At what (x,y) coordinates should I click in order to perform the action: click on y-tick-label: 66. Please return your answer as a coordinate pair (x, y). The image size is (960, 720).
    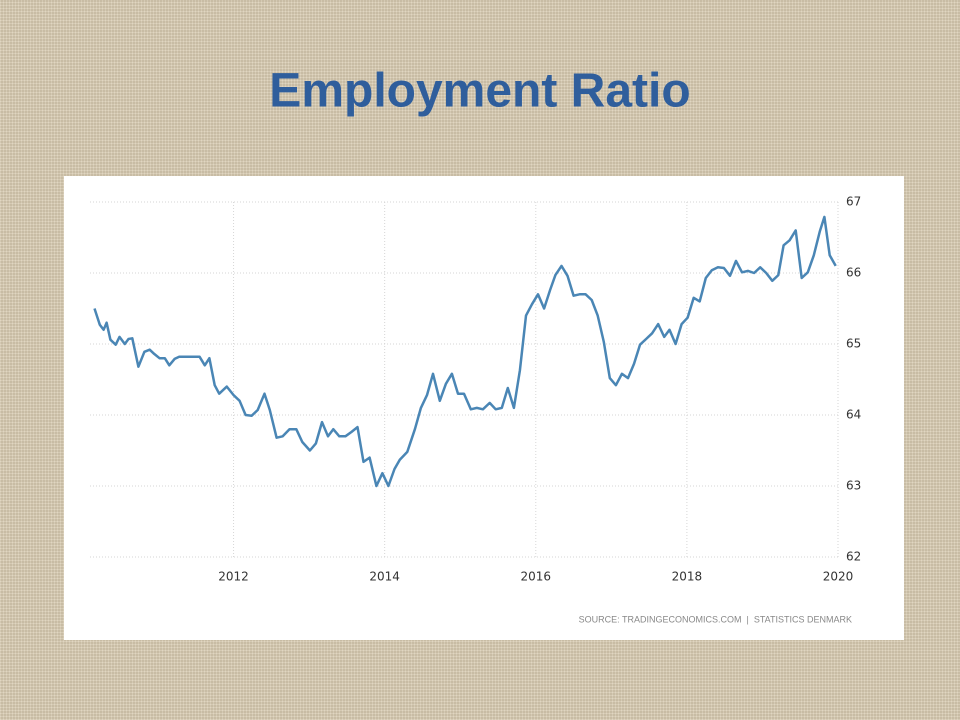
    Looking at the image, I should click on (853, 273).